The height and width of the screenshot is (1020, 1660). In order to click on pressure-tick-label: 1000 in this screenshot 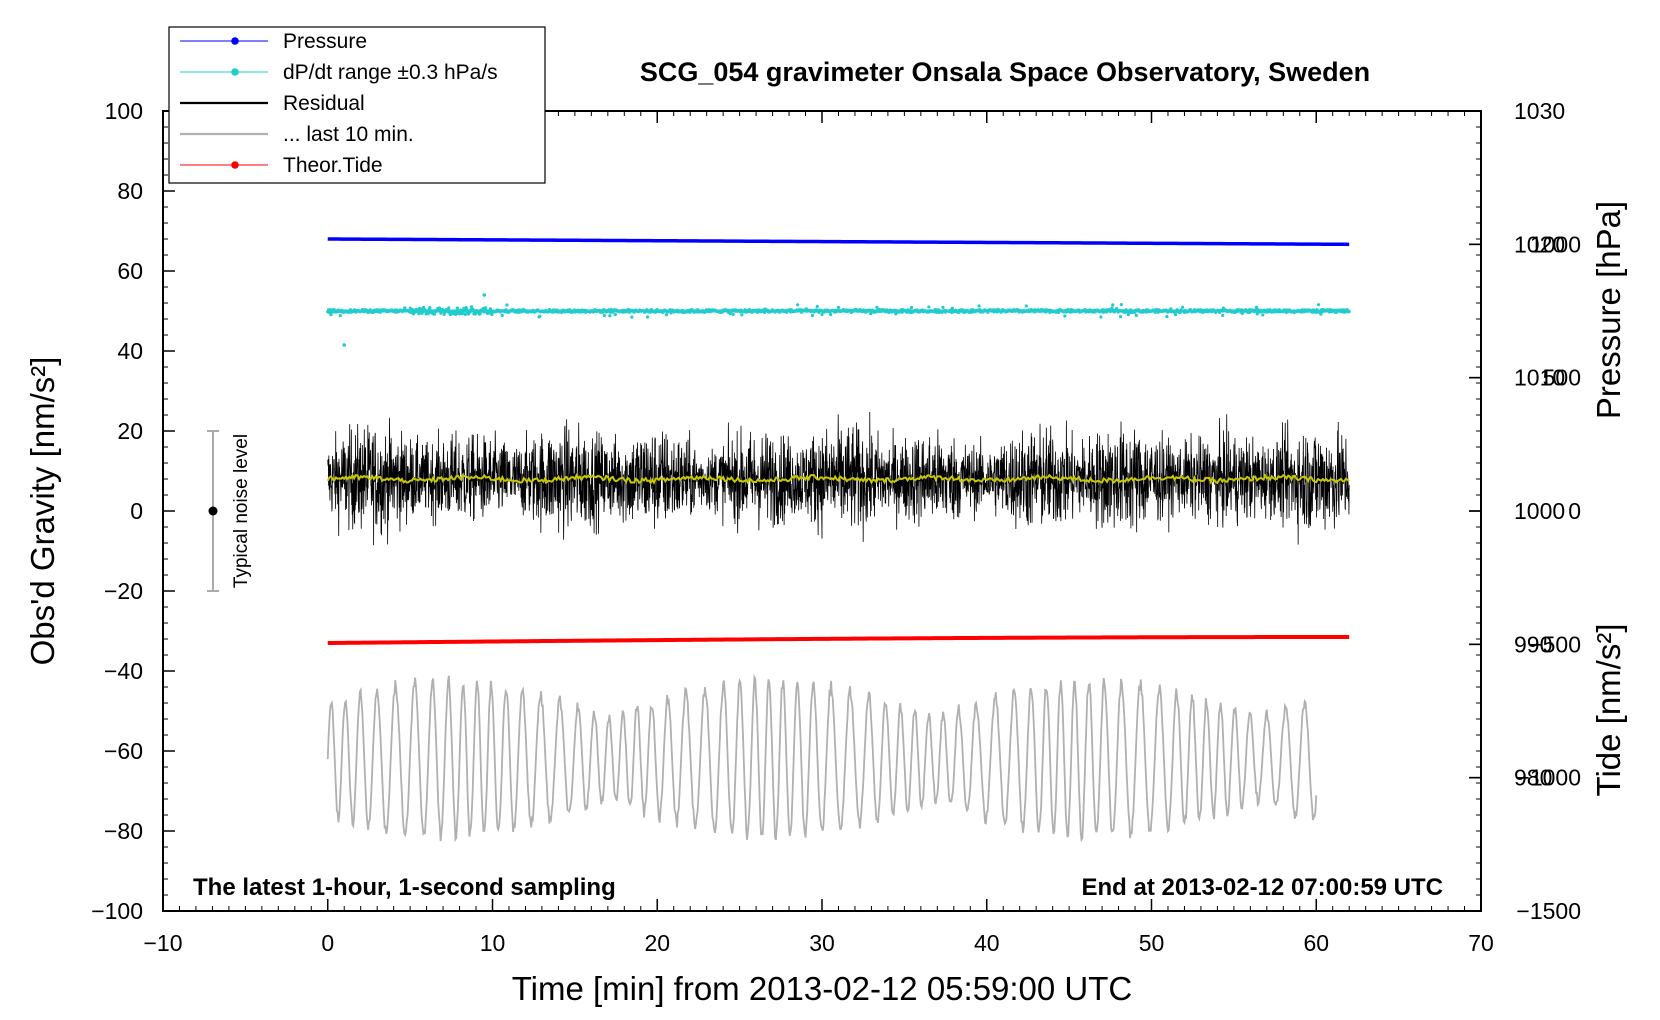, I will do `click(1539, 511)`.